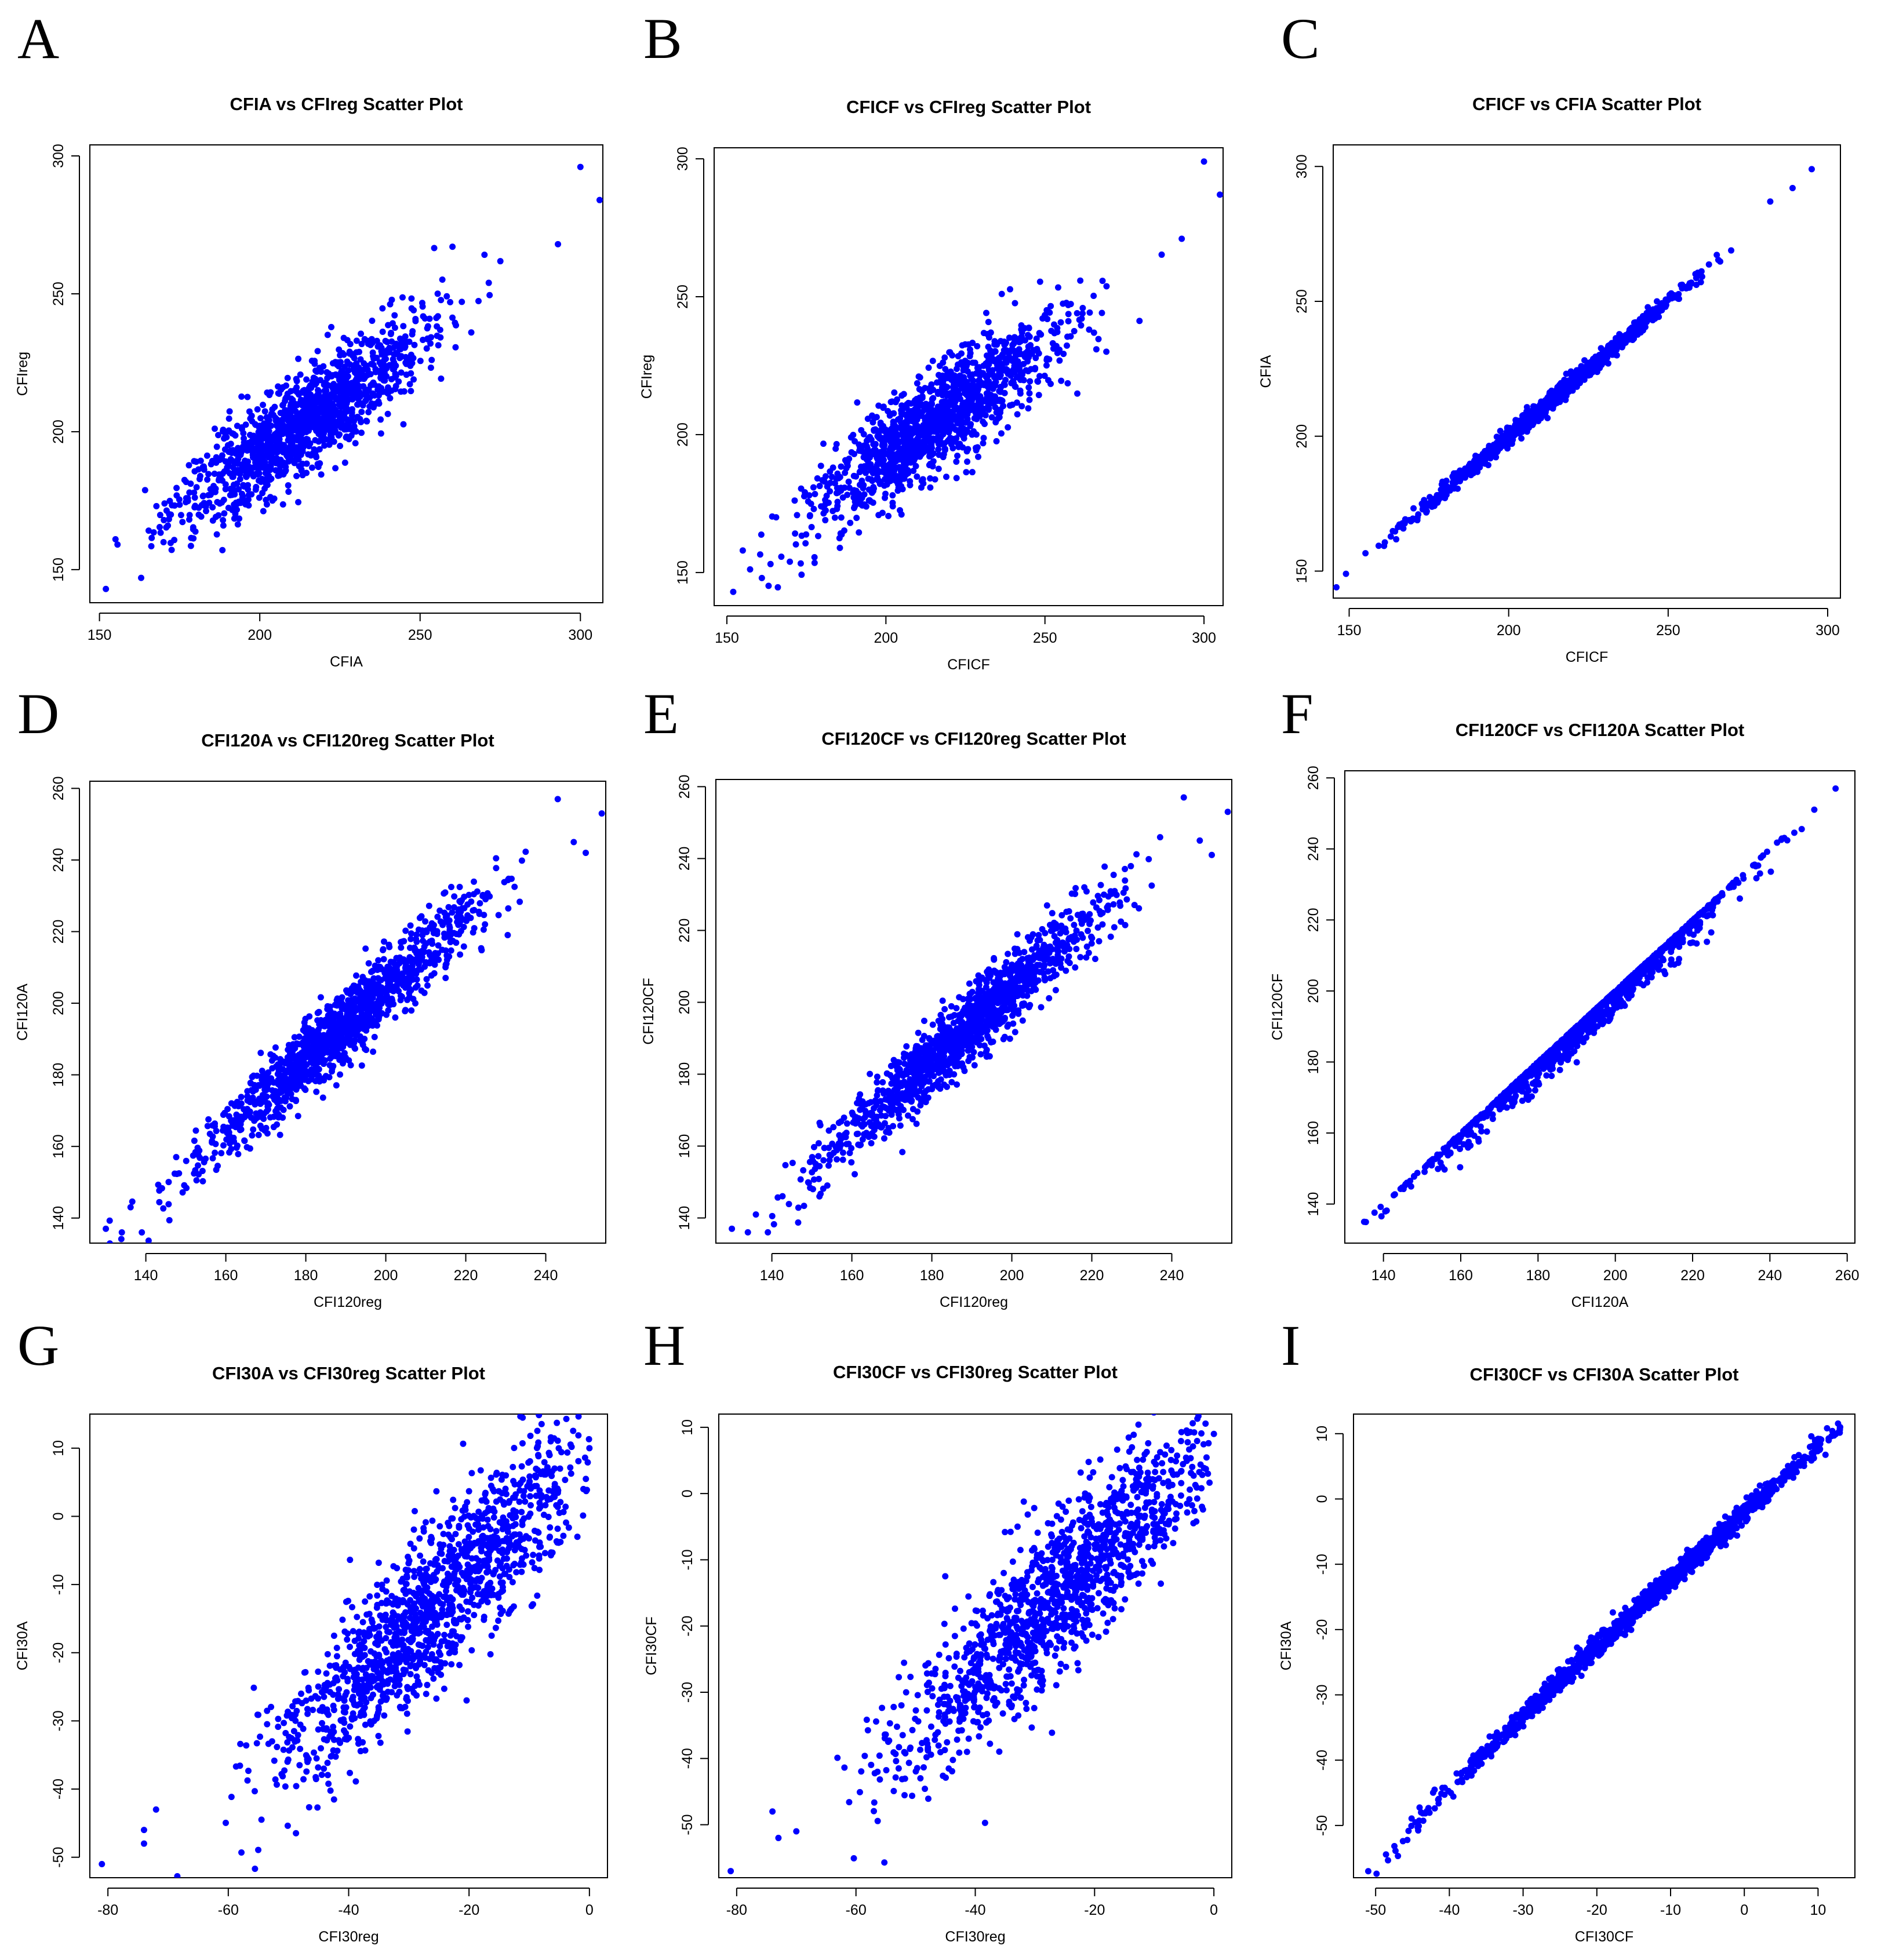 Image resolution: width=1881 pixels, height=1960 pixels. What do you see at coordinates (58, 932) in the screenshot?
I see `y-tick-label: 220` at bounding box center [58, 932].